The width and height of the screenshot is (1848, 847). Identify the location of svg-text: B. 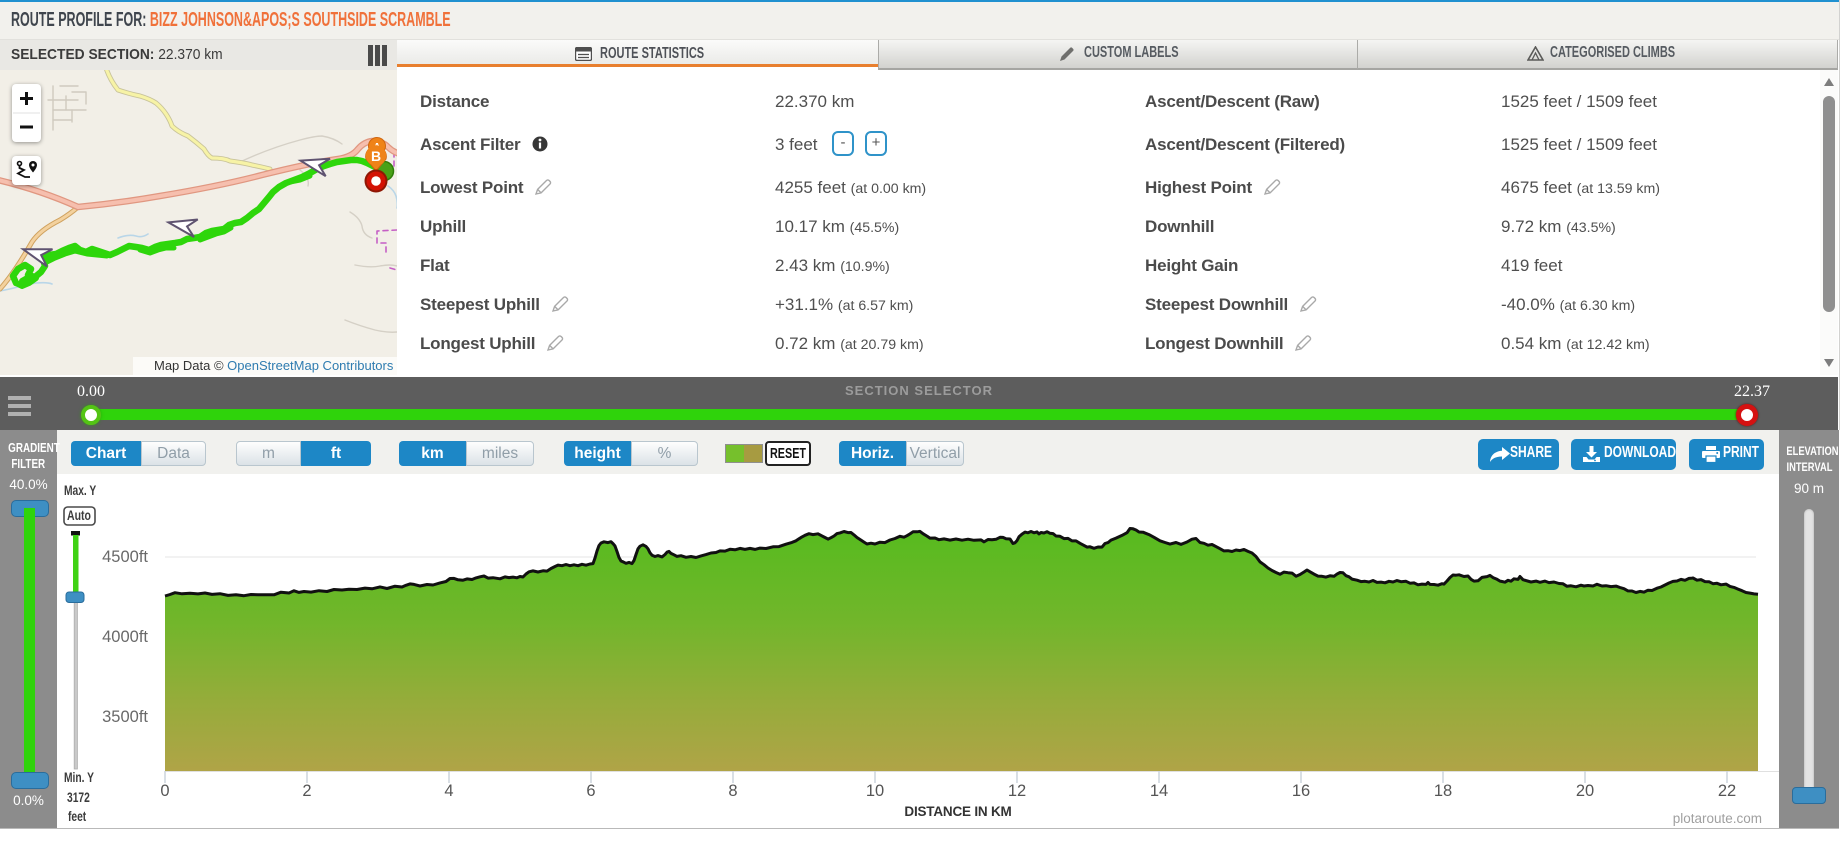
(376, 156).